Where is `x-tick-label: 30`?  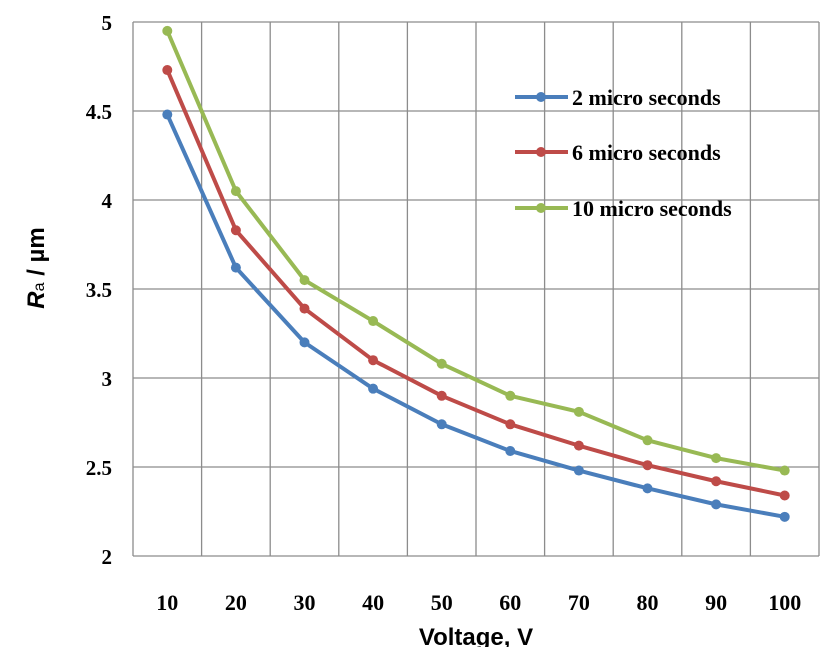
x-tick-label: 30 is located at coordinates (305, 602).